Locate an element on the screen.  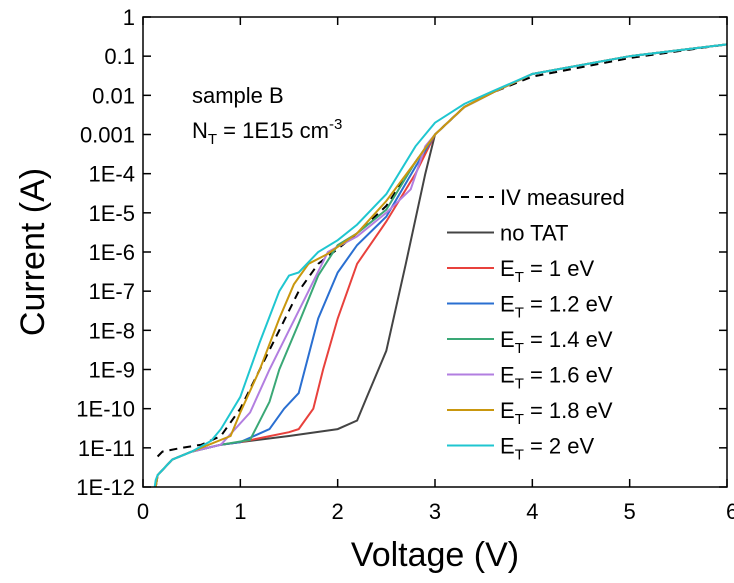
y-tick-label: 0.01 is located at coordinates (113, 95).